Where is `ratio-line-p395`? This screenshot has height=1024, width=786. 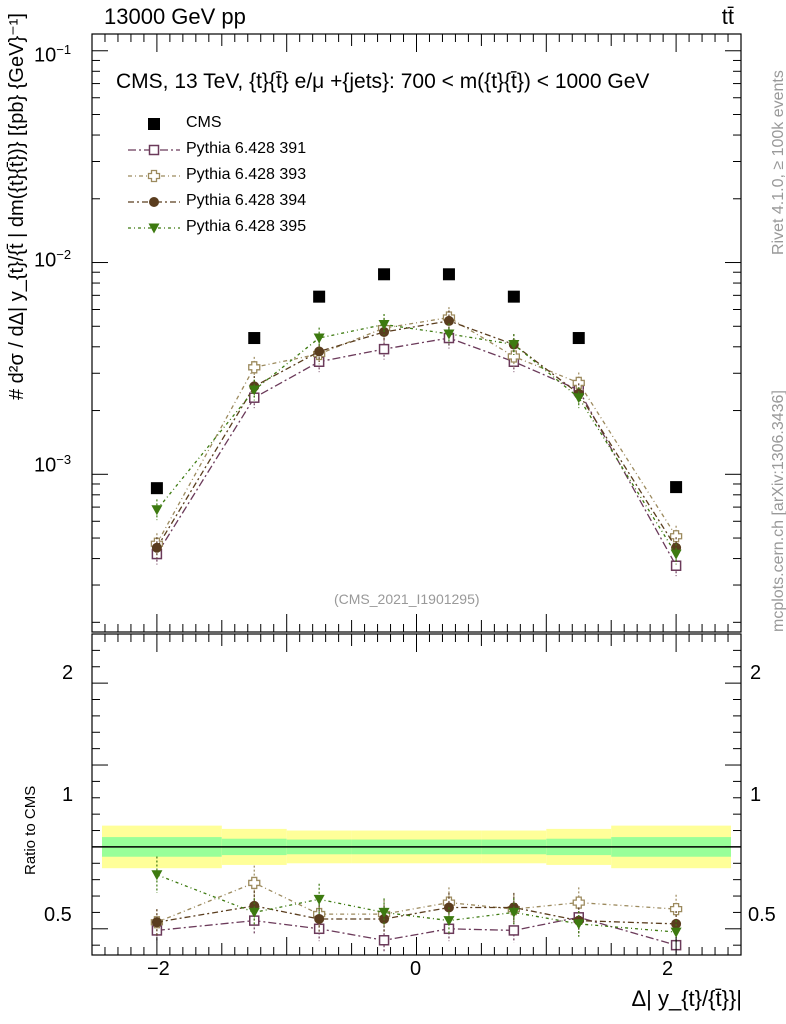
ratio-line-p395 is located at coordinates (416, 903).